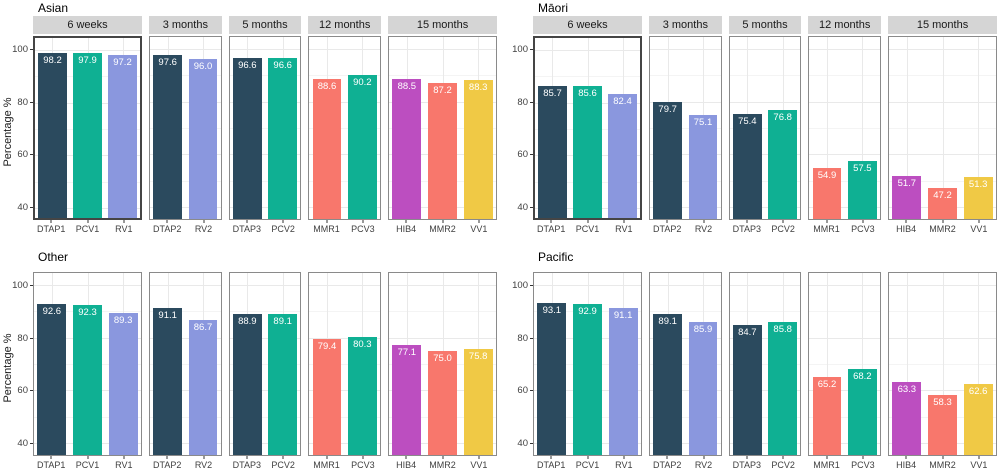 This screenshot has width=1000, height=476. Describe the element at coordinates (522, 444) in the screenshot. I see `y-tick-label: 40` at that location.